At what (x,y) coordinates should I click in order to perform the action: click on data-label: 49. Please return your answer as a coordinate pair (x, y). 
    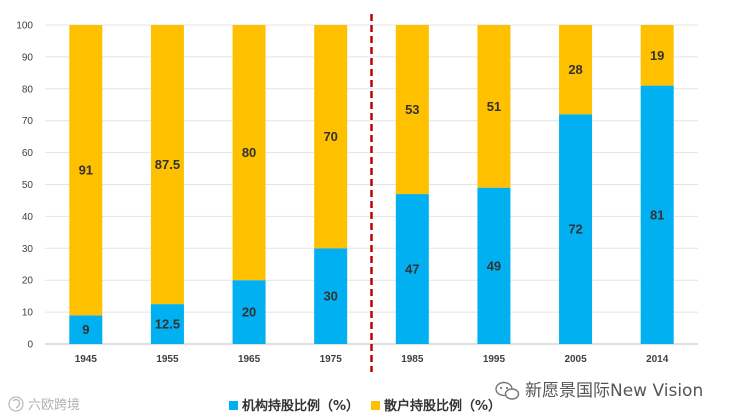
    Looking at the image, I should click on (494, 265).